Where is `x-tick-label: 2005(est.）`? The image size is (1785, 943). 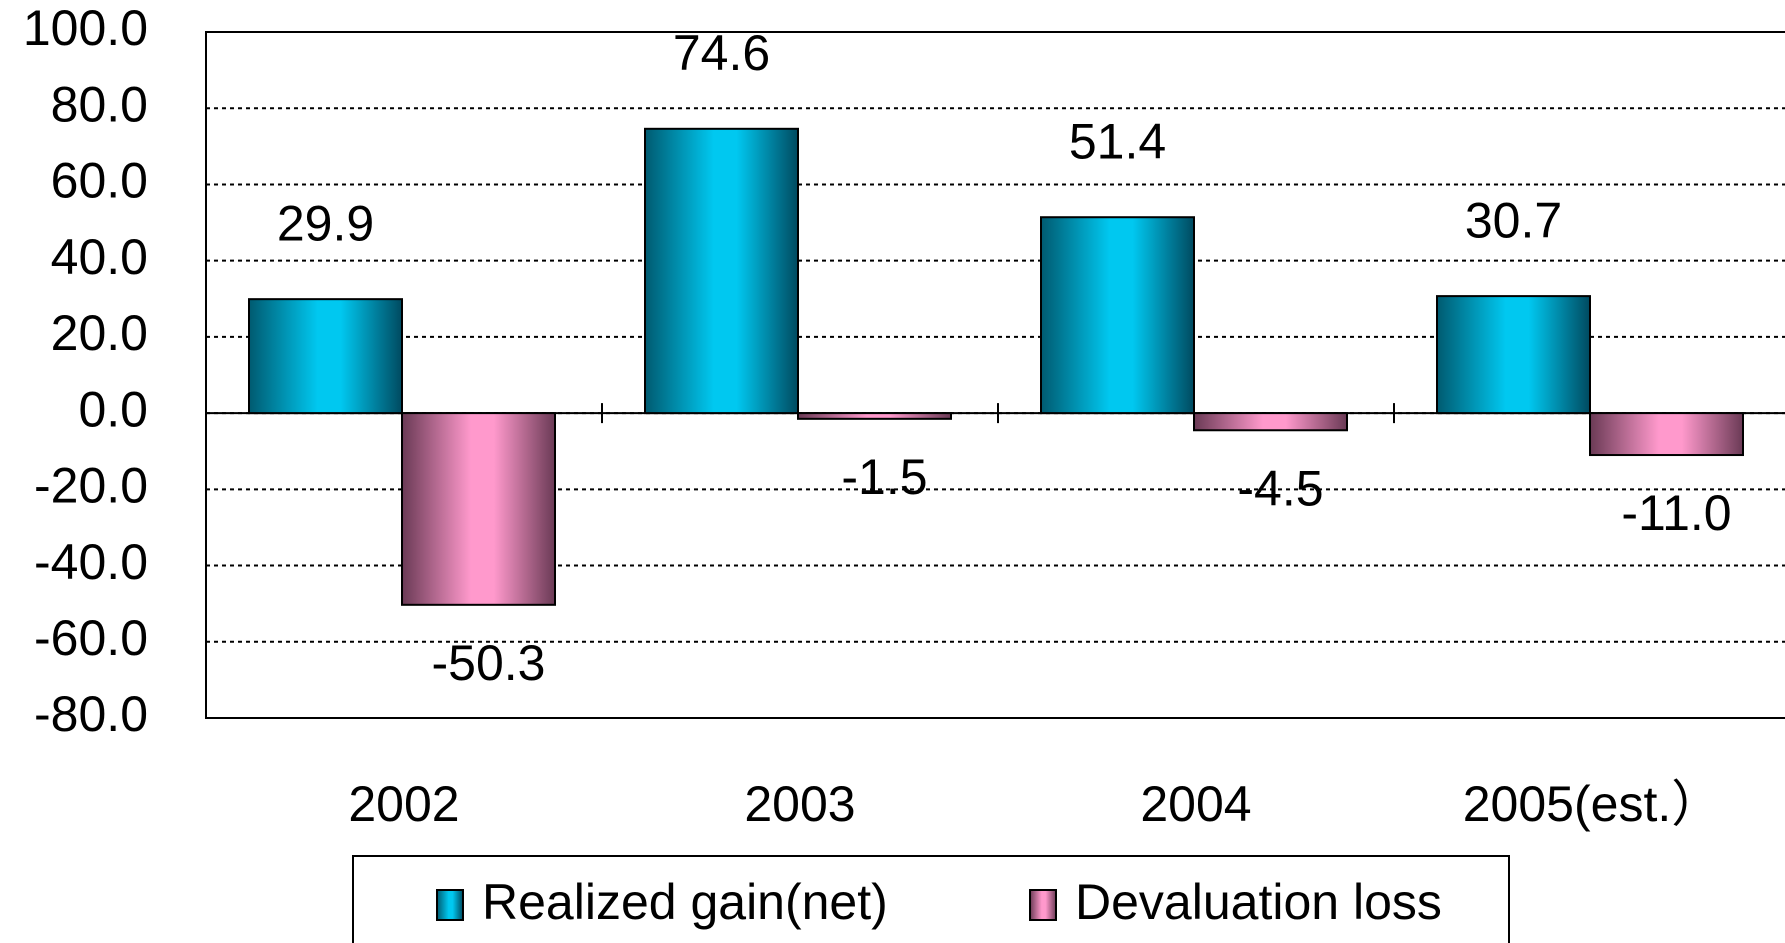 x-tick-label: 2005(est.） is located at coordinates (1592, 804).